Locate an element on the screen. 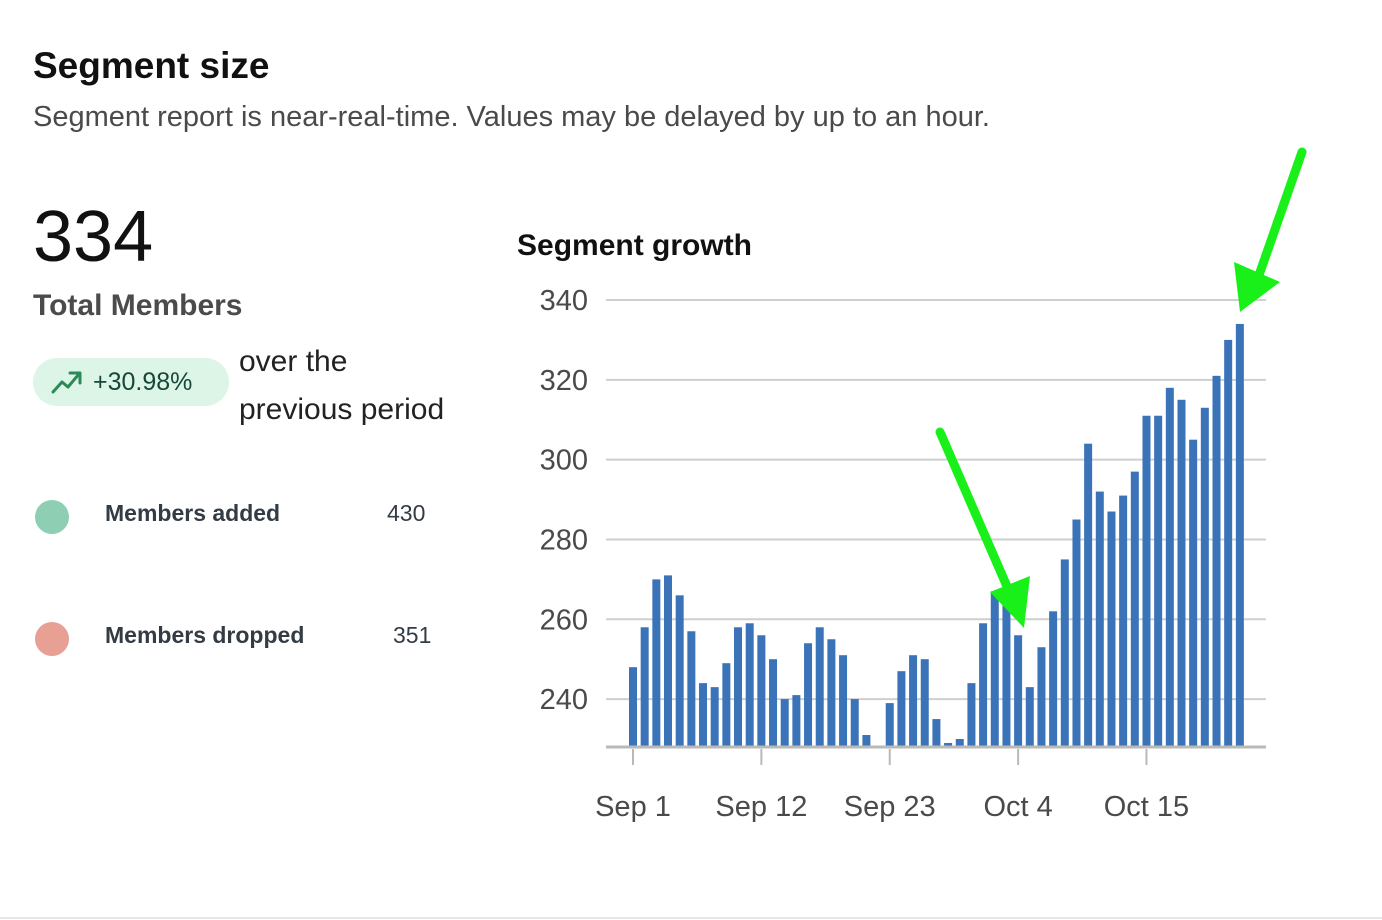  trending-up-icon is located at coordinates (66, 382).